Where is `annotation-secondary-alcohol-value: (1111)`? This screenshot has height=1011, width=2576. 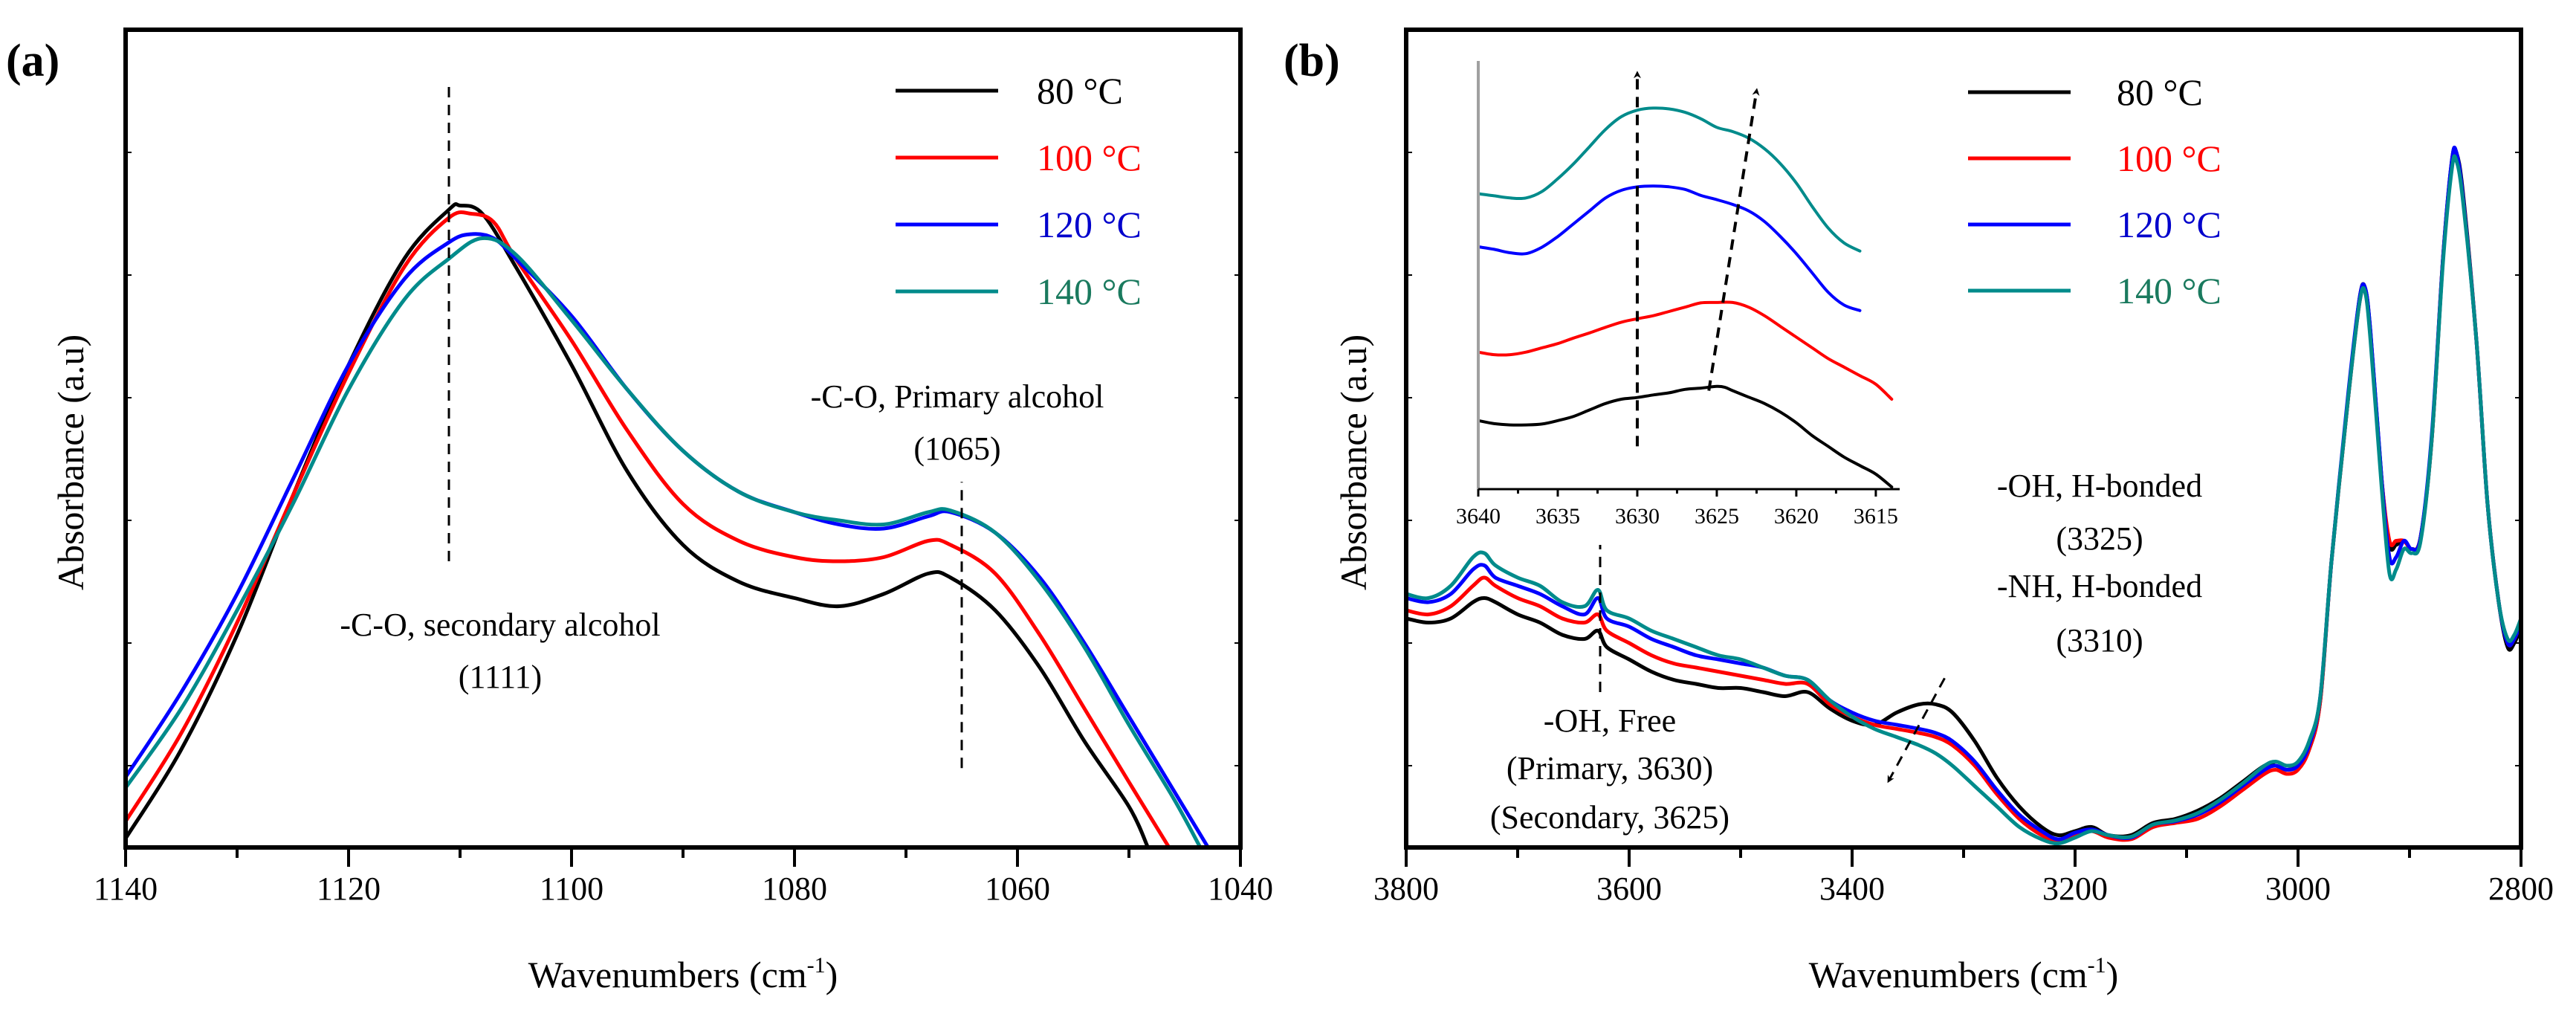
annotation-secondary-alcohol-value: (1111) is located at coordinates (500, 677).